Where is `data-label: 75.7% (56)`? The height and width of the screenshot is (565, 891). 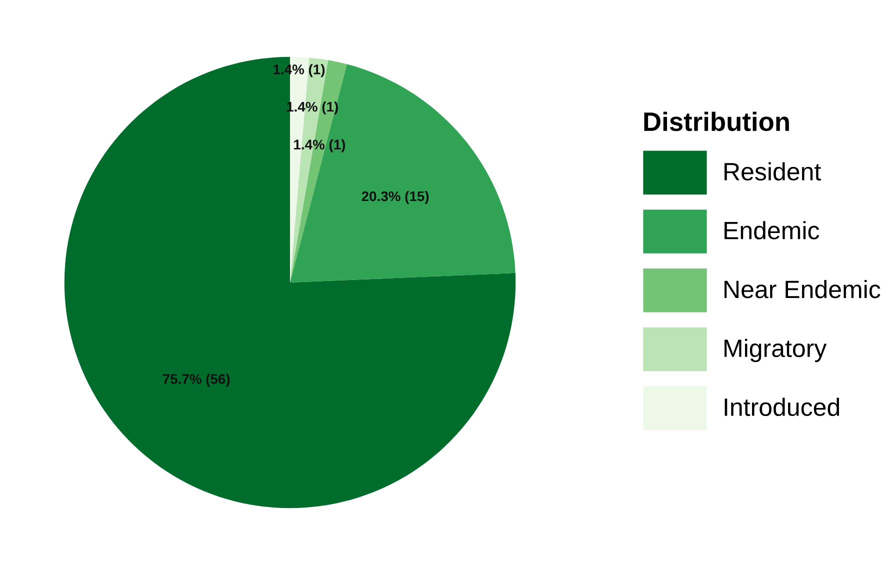
data-label: 75.7% (56) is located at coordinates (196, 380).